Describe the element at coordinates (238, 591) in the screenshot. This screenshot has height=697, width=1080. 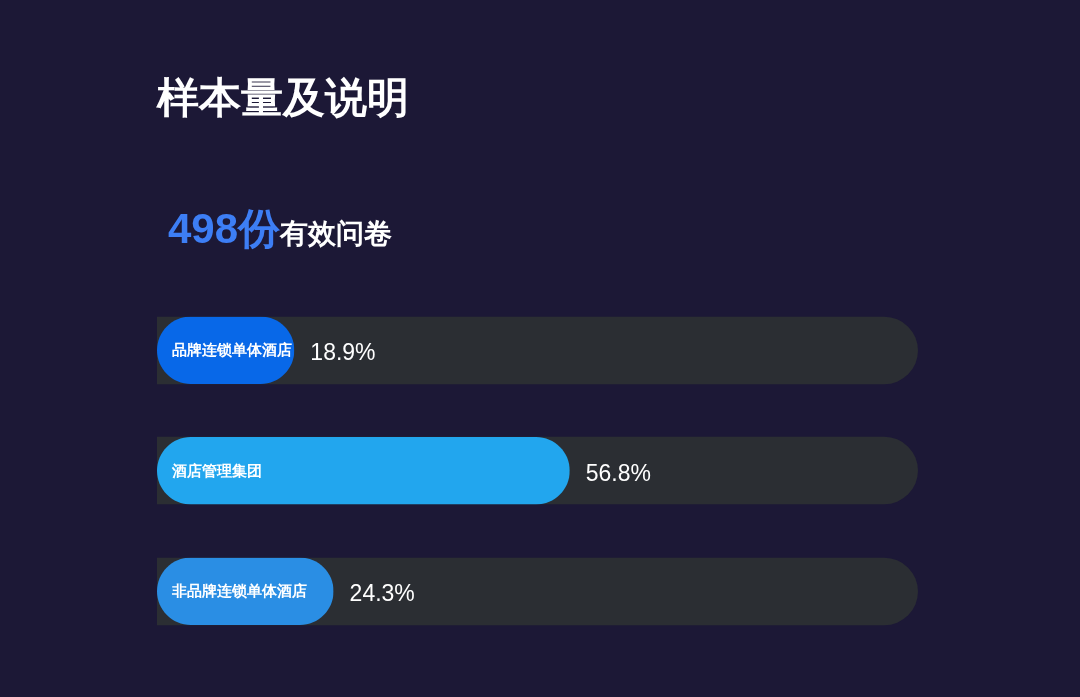
I see `y-tick-label: 非品牌连锁单体酒店` at that location.